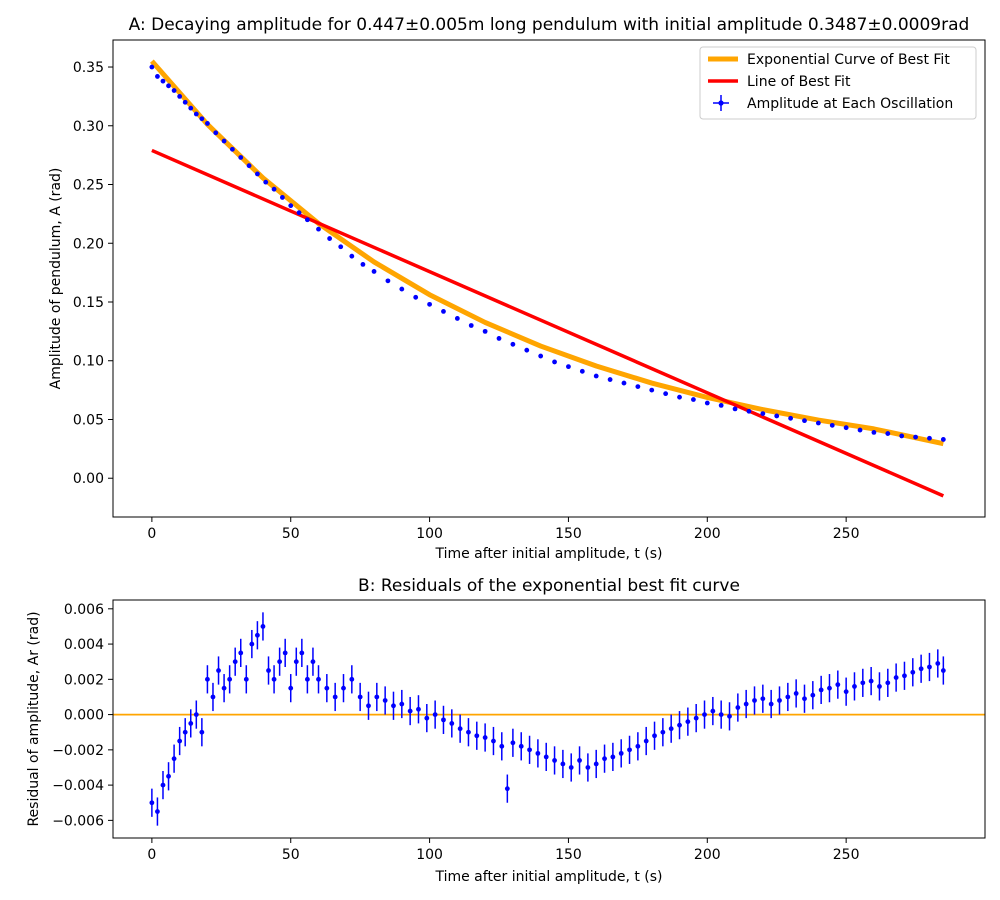  What do you see at coordinates (548, 877) in the screenshot?
I see `chart-b-x-axis-label: Time after initial amplitude, t (s)` at bounding box center [548, 877].